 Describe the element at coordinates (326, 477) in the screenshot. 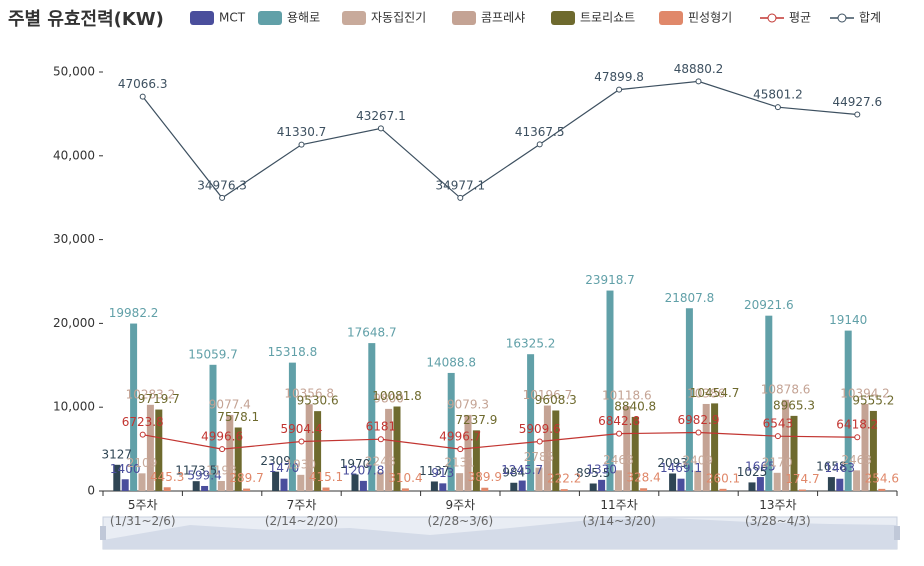

I see `data-label: 415.1` at that location.